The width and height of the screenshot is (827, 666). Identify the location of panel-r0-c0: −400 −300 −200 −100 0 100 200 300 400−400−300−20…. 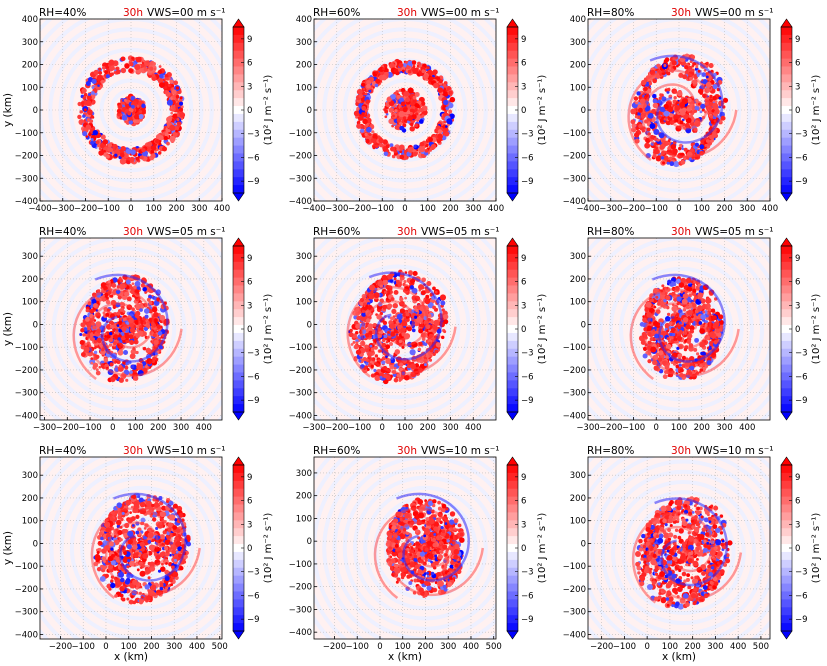
(138, 110).